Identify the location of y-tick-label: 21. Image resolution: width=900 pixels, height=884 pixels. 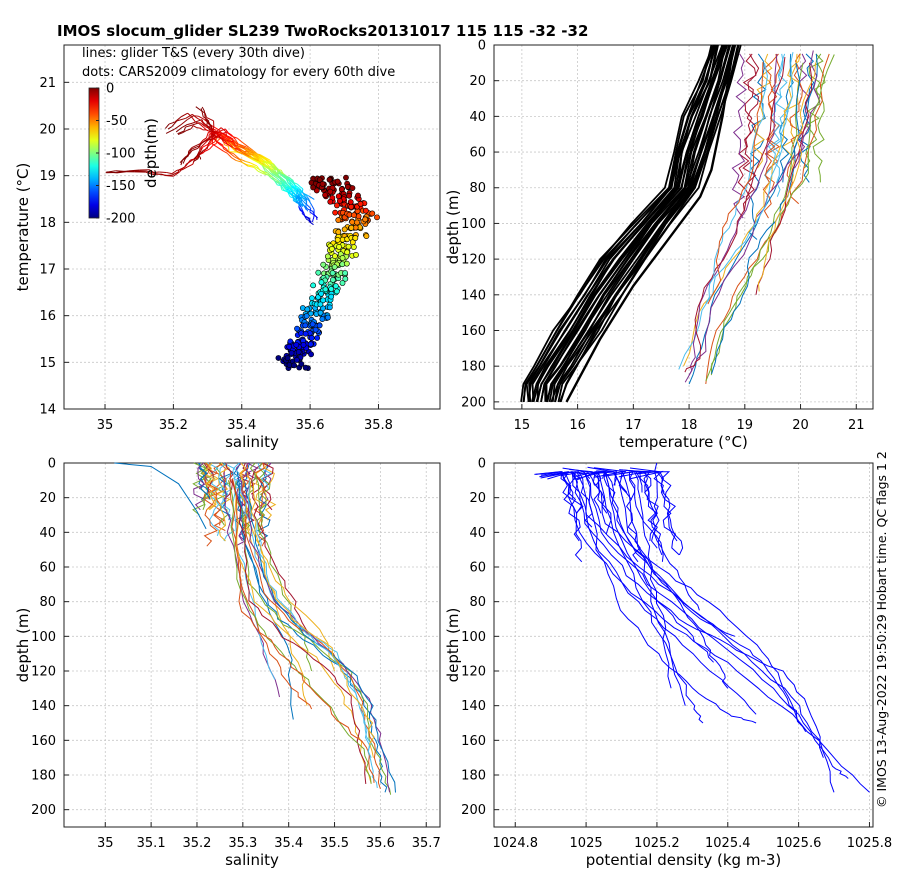
(47, 83).